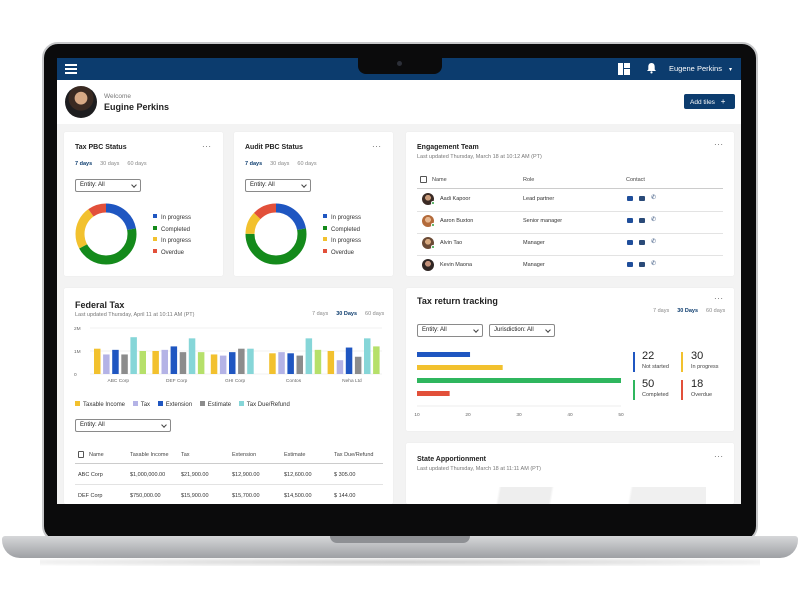 Image resolution: width=800 pixels, height=613 pixels. Describe the element at coordinates (529, 180) in the screenshot. I see `column-header: Role` at that location.